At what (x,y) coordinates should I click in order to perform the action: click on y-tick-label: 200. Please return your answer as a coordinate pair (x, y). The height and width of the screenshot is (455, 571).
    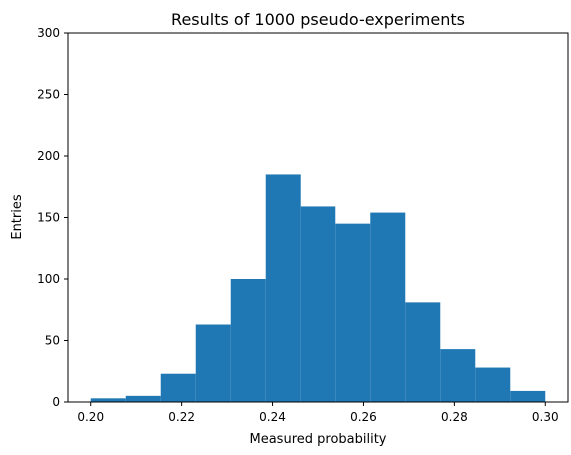
    Looking at the image, I should click on (48, 156).